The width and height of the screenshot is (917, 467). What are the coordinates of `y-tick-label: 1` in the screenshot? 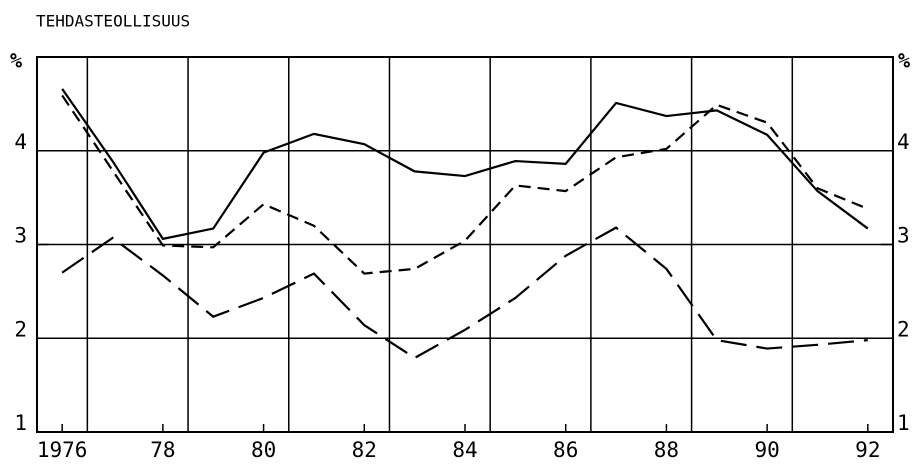 It's located at (20, 423).